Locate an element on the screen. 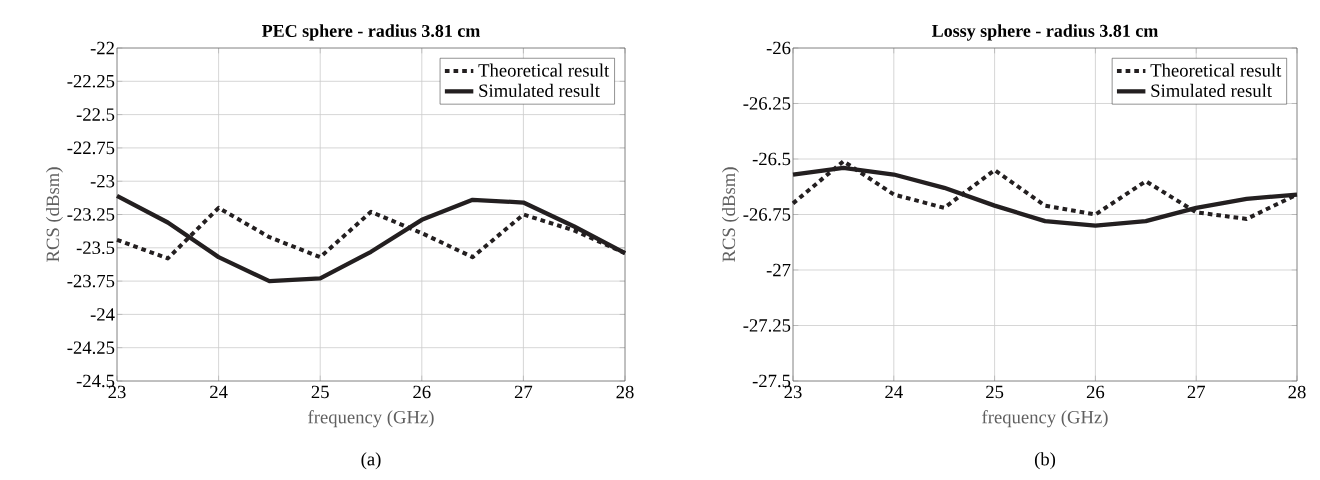 This screenshot has width=1320, height=480. y-tick-label: -22.25 is located at coordinates (91, 81).